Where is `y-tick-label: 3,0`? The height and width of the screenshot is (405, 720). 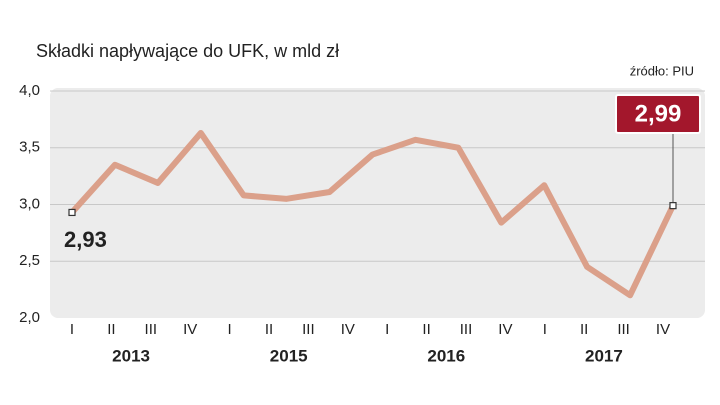
y-tick-label: 3,0 is located at coordinates (29, 203).